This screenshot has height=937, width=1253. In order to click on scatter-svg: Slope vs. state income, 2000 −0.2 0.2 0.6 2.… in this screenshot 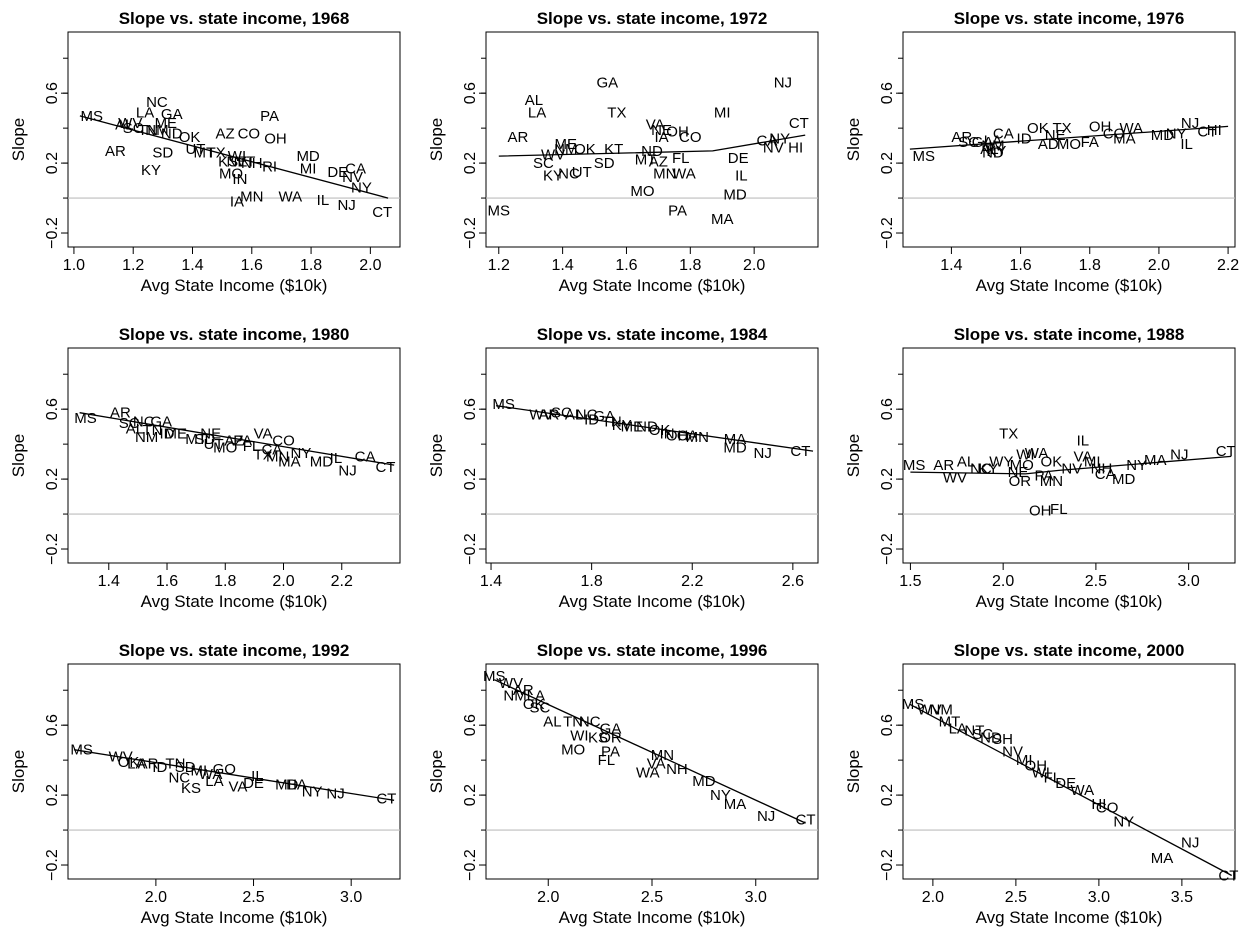, I will do `click(1041, 784)`.